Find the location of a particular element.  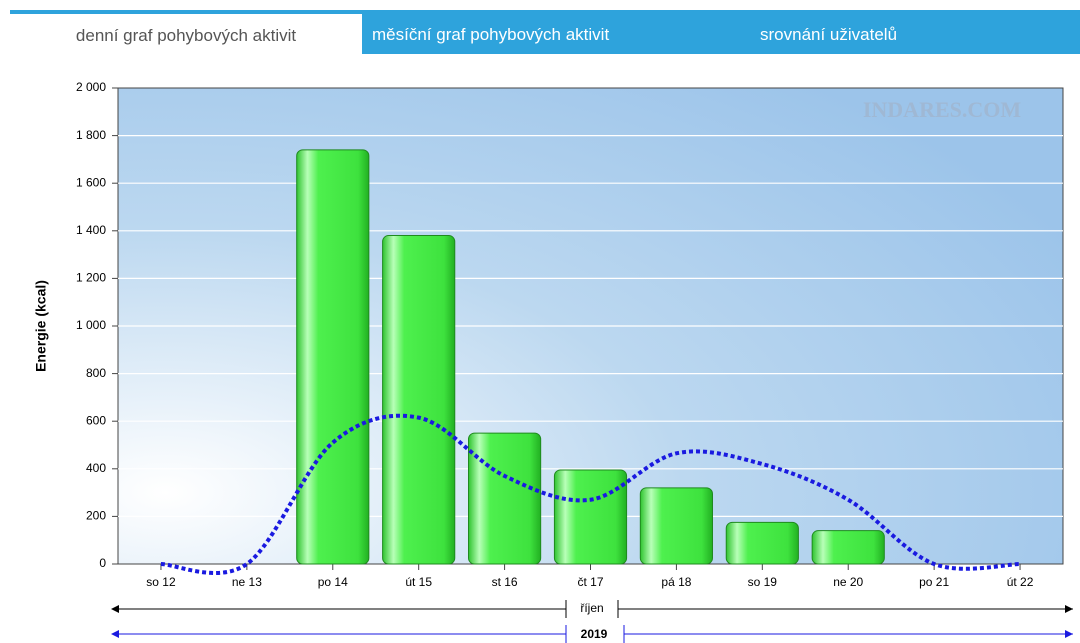

x-tick-label: so 12 is located at coordinates (161, 582).